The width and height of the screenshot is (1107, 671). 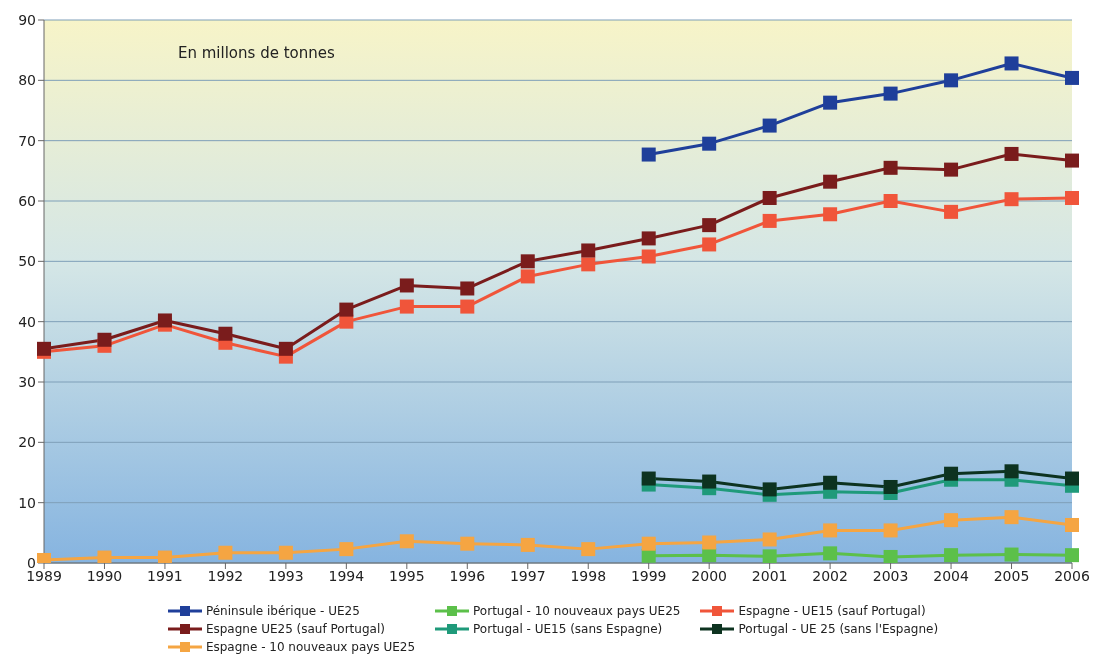 I want to click on x-tick-label: 1994, so click(x=346, y=575).